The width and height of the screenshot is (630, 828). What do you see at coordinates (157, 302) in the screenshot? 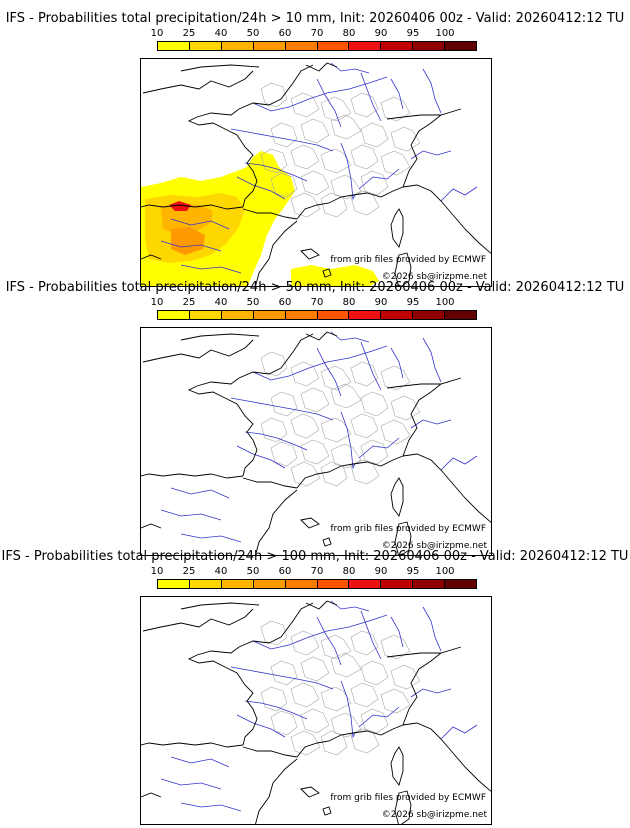
I see `colorbar-tick-label: 10` at bounding box center [157, 302].